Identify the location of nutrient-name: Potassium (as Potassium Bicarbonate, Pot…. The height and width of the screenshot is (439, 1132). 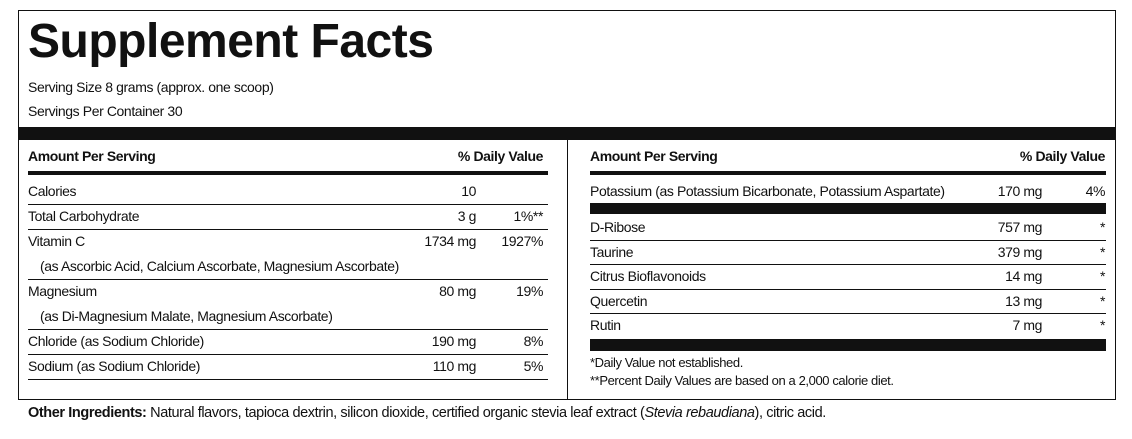
(767, 191).